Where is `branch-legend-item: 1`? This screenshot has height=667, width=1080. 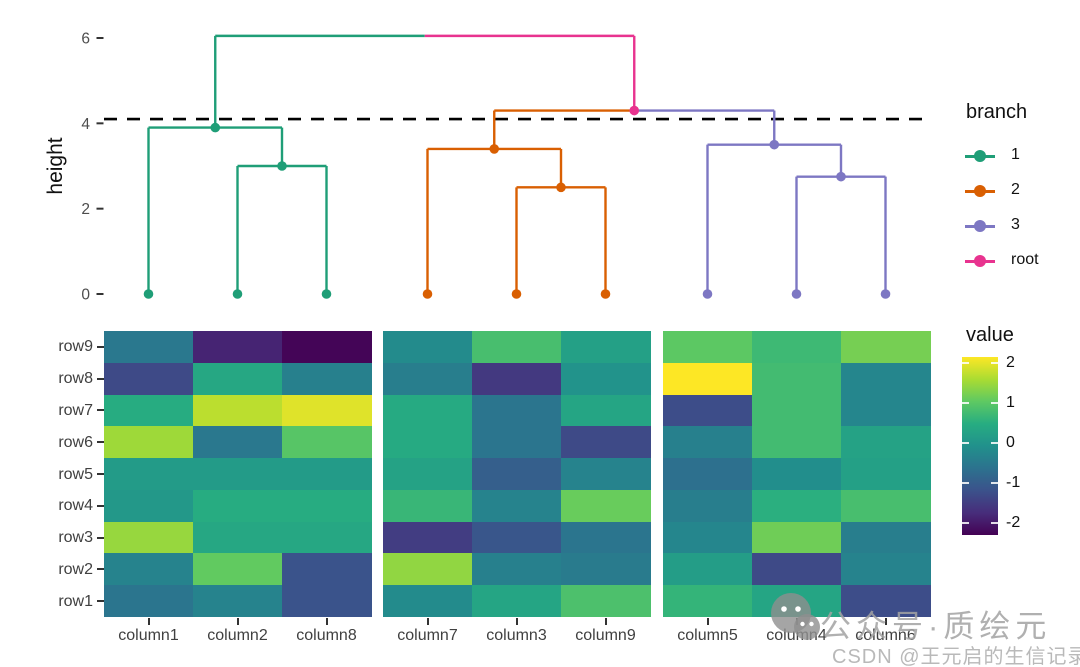
branch-legend-item: 1 is located at coordinates (1018, 156).